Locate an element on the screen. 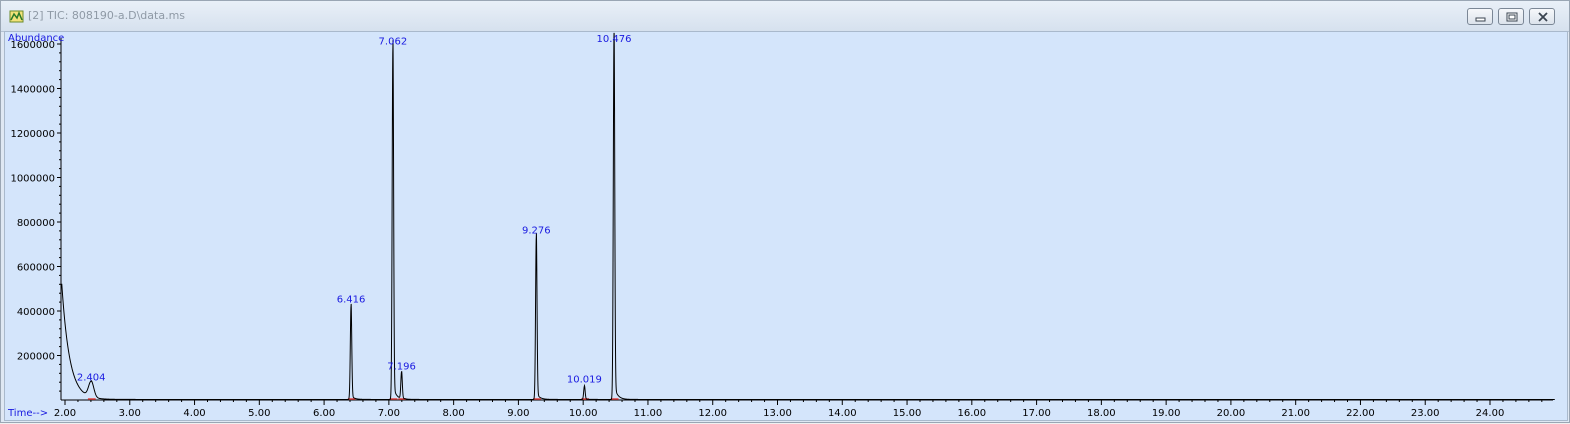  x-tick-label: 22.00 is located at coordinates (1360, 413).